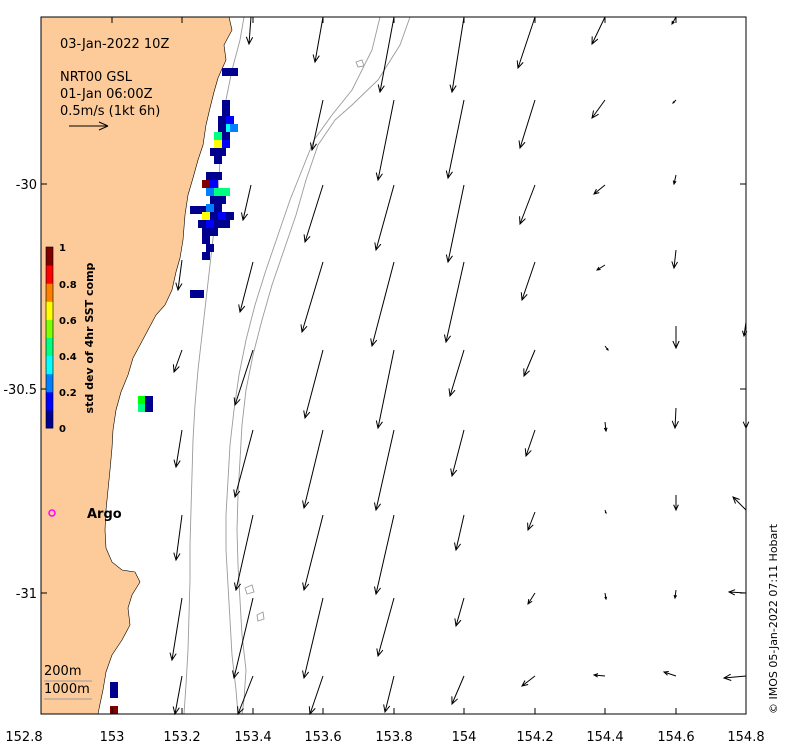  Describe the element at coordinates (68, 321) in the screenshot. I see `colorbar-tick: 0.6` at that location.